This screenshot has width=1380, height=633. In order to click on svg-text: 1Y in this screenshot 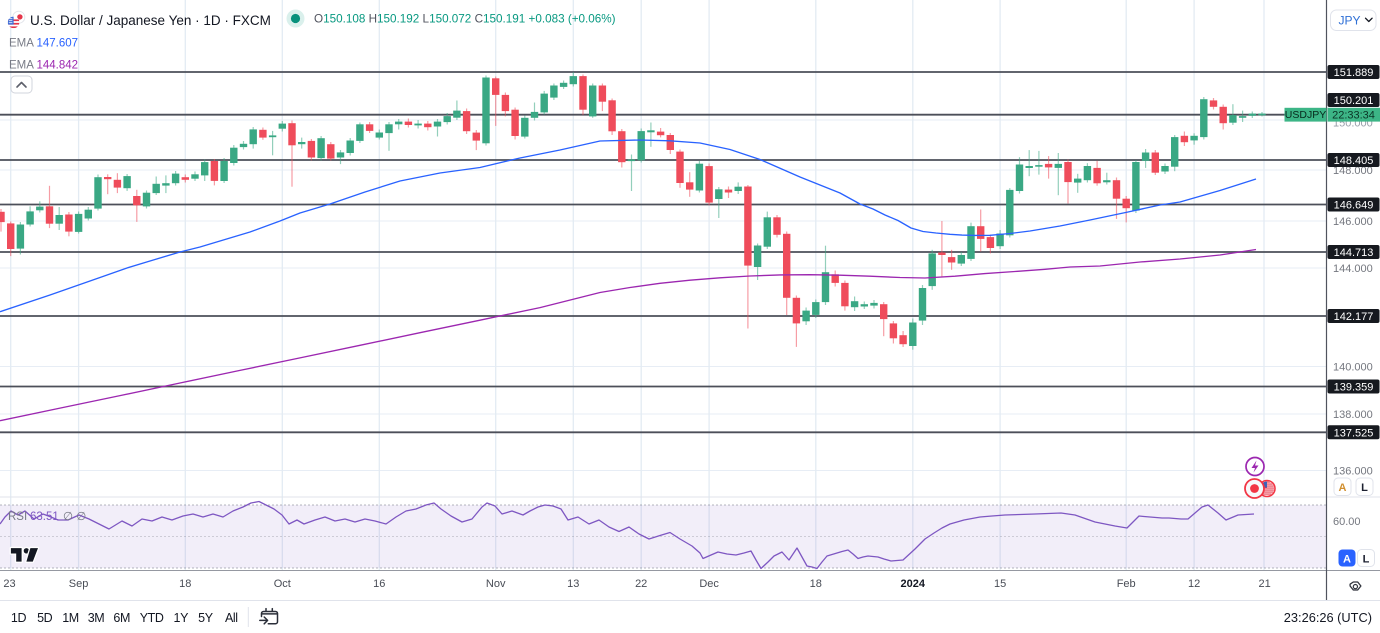, I will do `click(182, 618)`.